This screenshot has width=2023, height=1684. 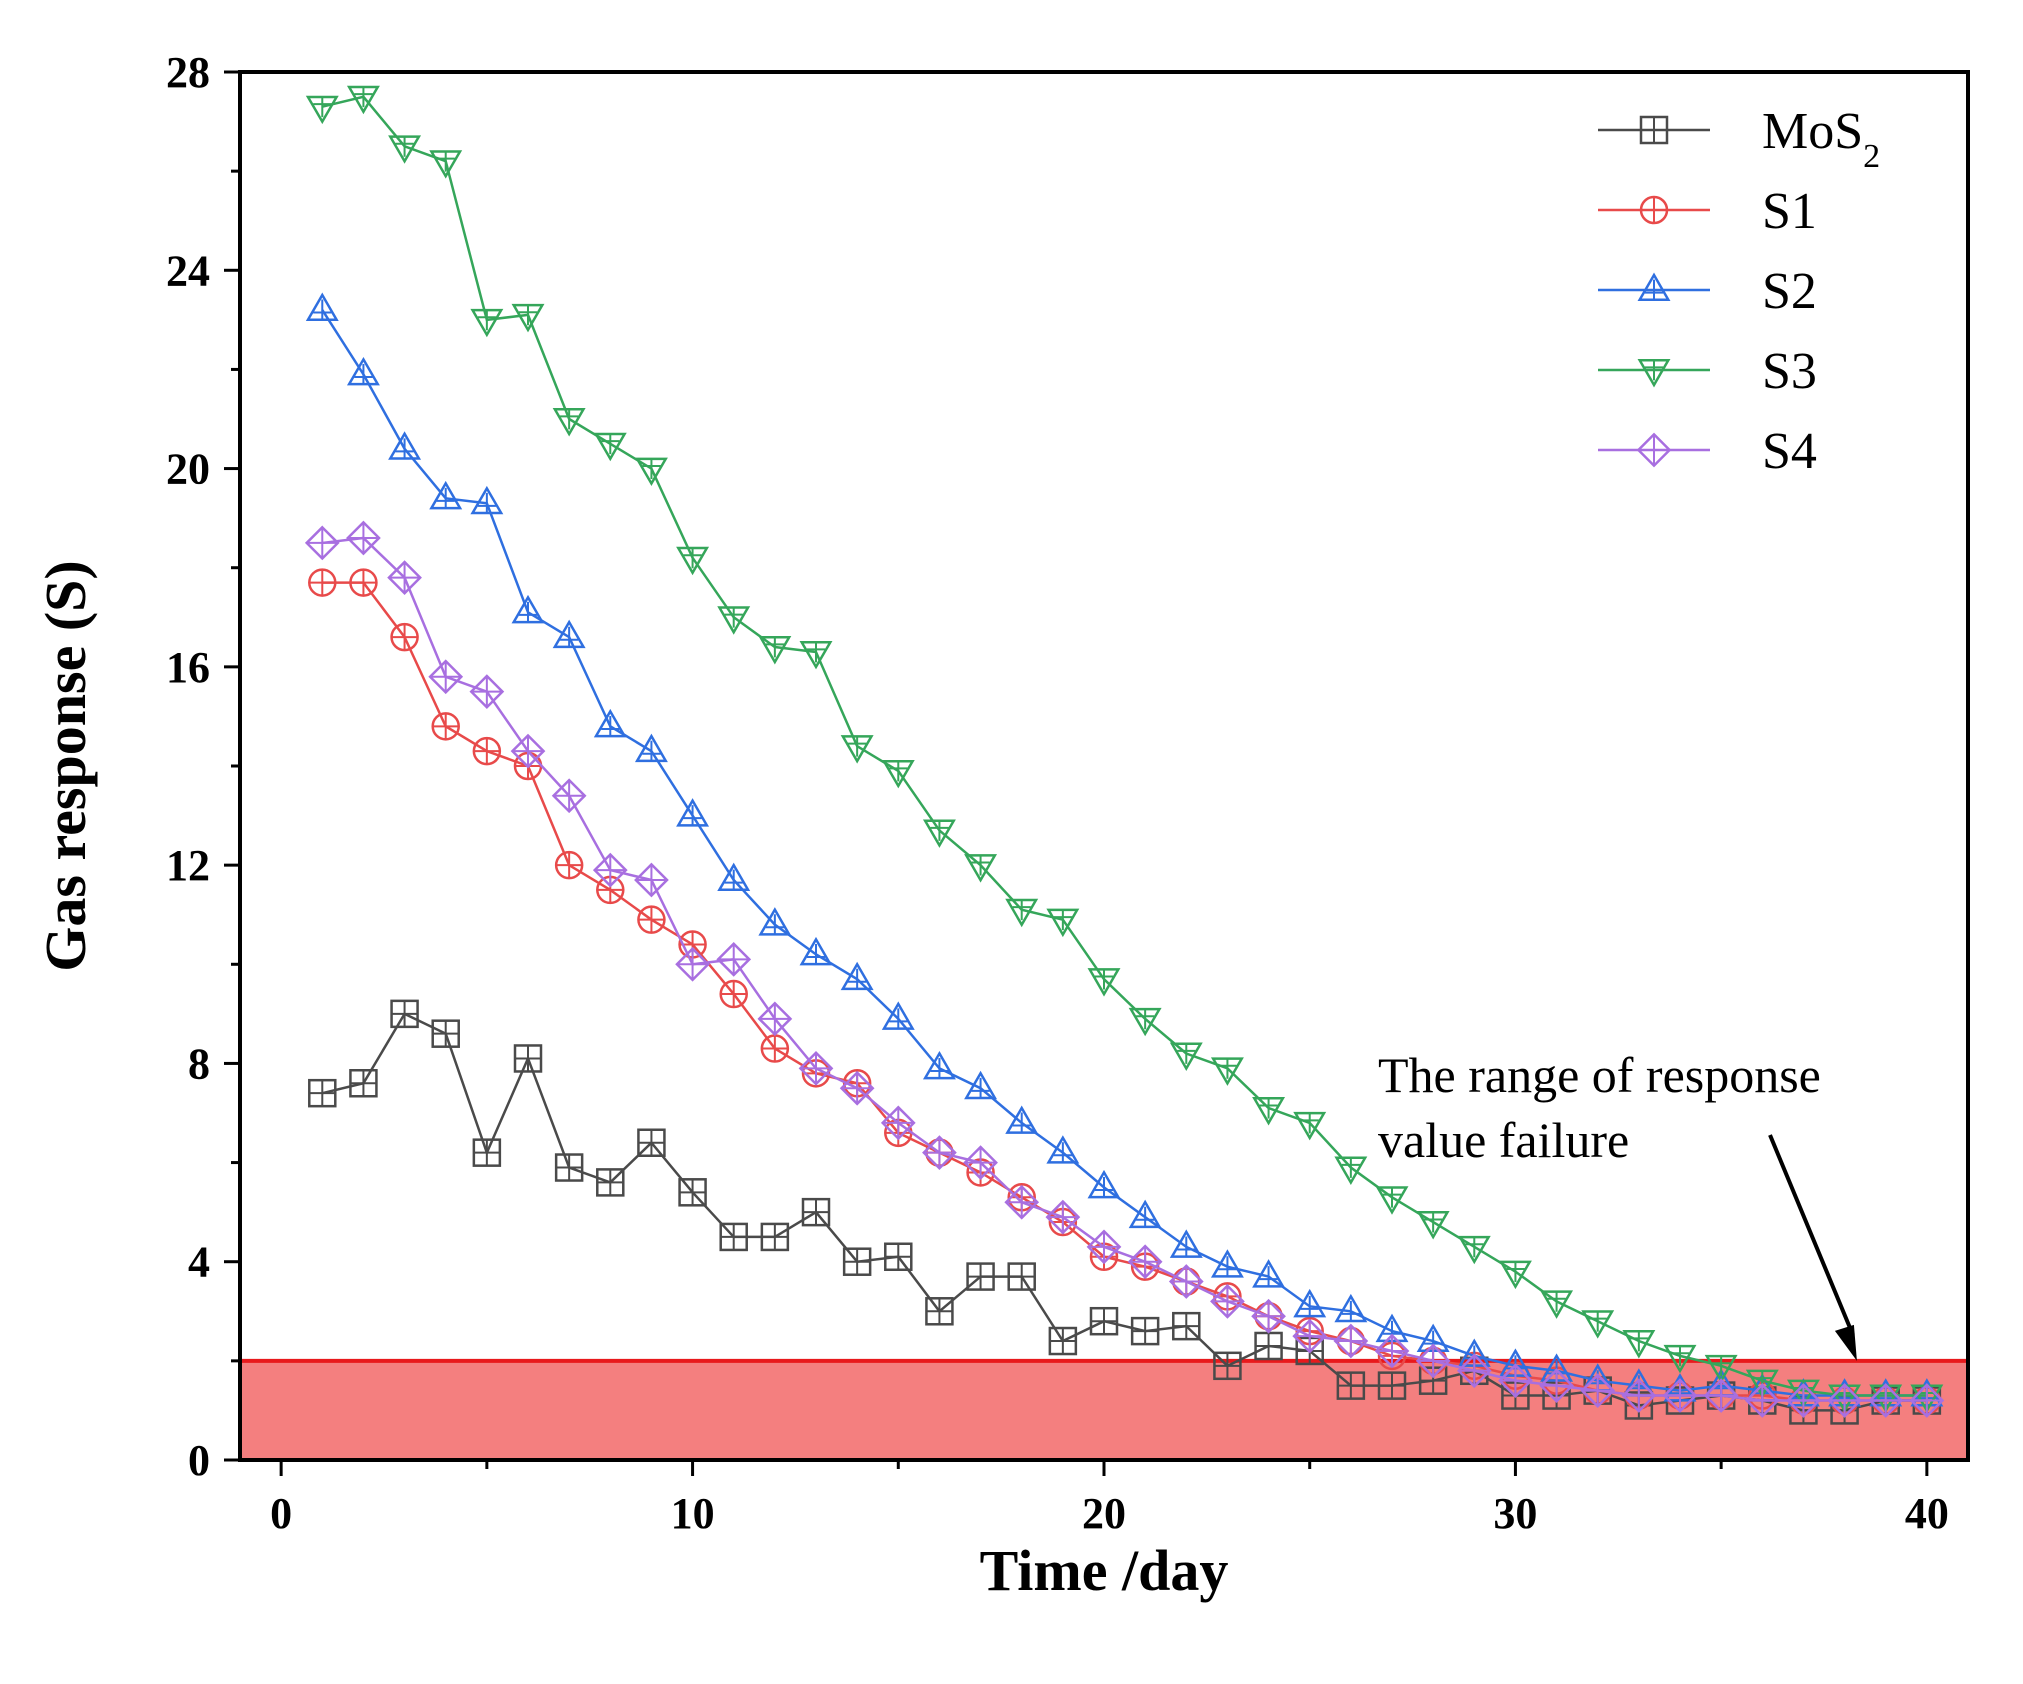 What do you see at coordinates (1811, 1235) in the screenshot?
I see `annotation-arrow-shaft` at bounding box center [1811, 1235].